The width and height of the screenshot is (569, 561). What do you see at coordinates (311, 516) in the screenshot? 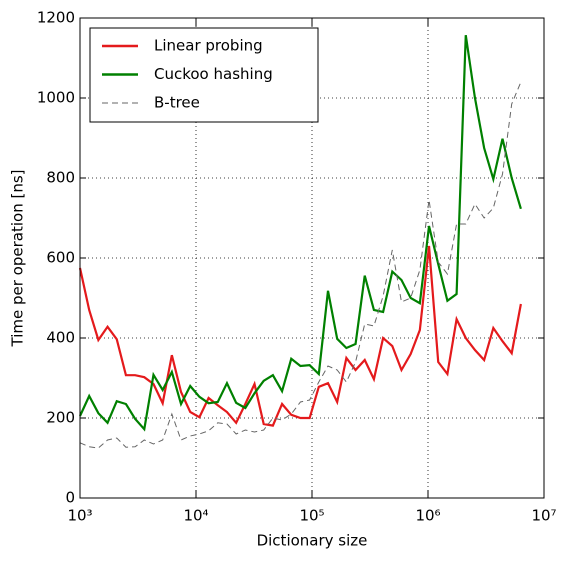
I see `x-tick-label: 10⁵` at bounding box center [311, 516].